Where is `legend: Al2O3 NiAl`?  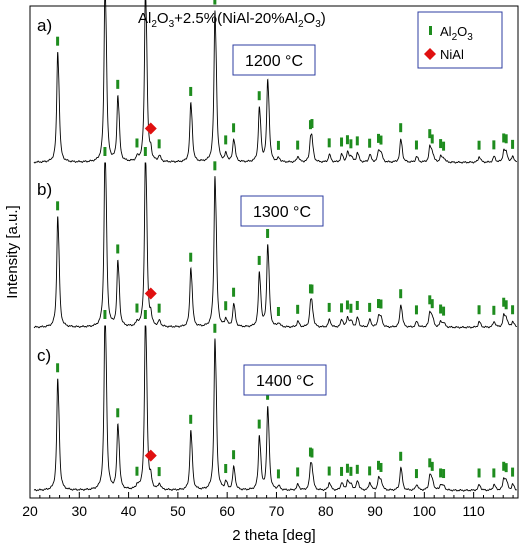
legend: Al2O3 NiAl is located at coordinates (460, 40).